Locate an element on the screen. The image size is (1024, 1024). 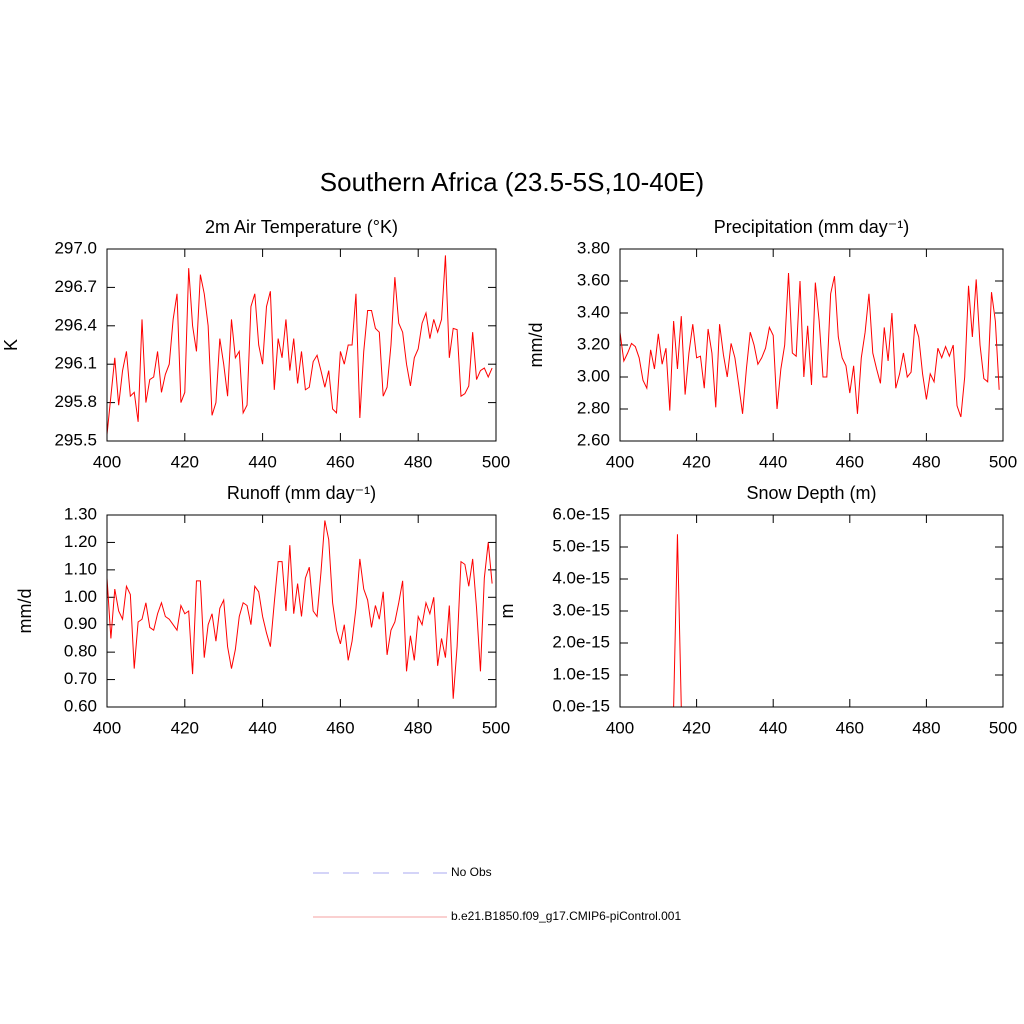
y-tick-label: 296.4 is located at coordinates (75, 324).